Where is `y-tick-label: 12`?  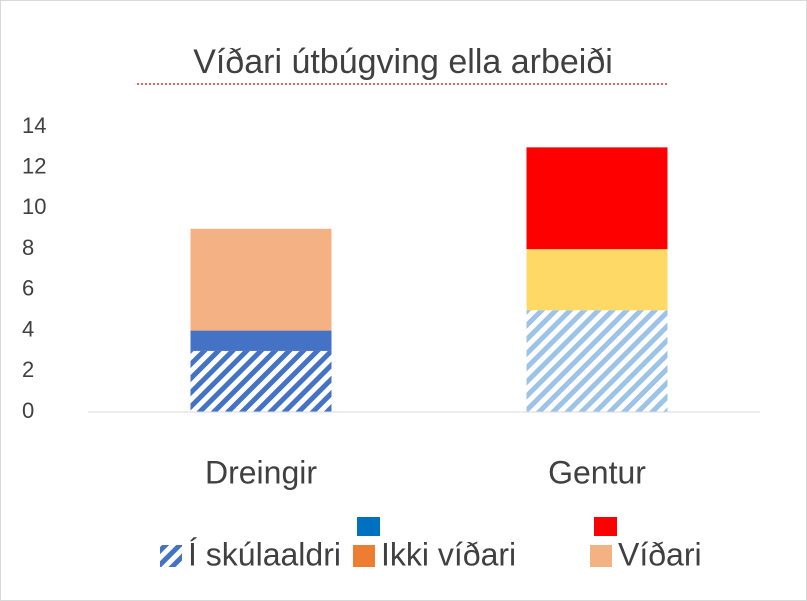
y-tick-label: 12 is located at coordinates (34, 166).